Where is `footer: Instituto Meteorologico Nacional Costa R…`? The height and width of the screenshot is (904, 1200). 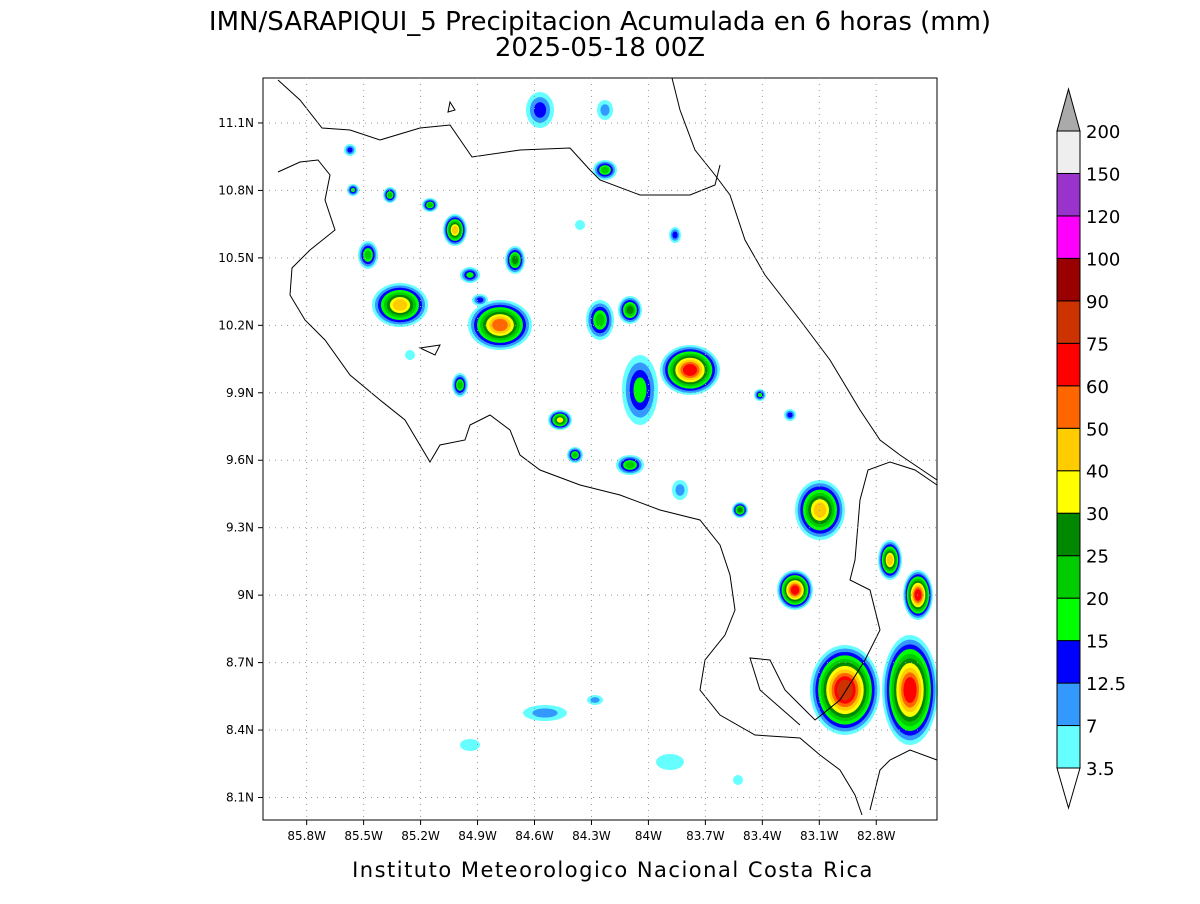
footer: Instituto Meteorologico Nacional Costa R… is located at coordinates (613, 870).